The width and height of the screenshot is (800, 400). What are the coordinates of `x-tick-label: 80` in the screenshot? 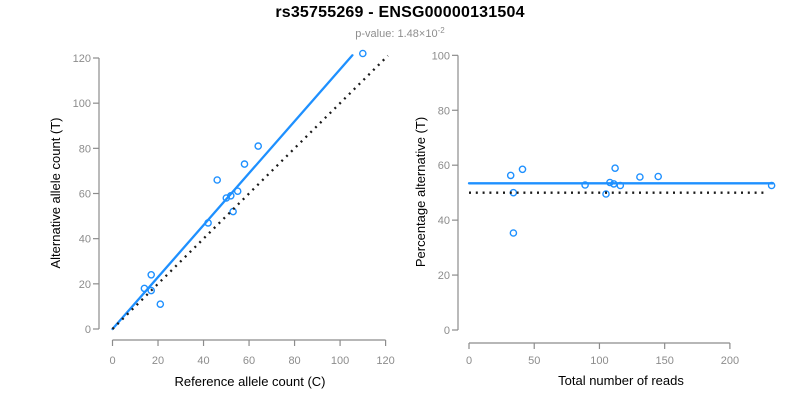 It's located at (294, 361).